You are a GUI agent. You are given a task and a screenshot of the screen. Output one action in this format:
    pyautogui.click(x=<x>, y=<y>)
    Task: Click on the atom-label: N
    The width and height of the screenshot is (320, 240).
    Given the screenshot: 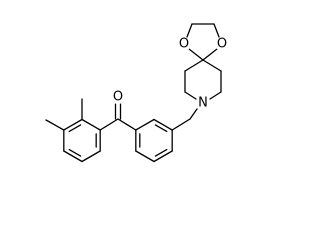 What is the action you would take?
    pyautogui.click(x=203, y=103)
    